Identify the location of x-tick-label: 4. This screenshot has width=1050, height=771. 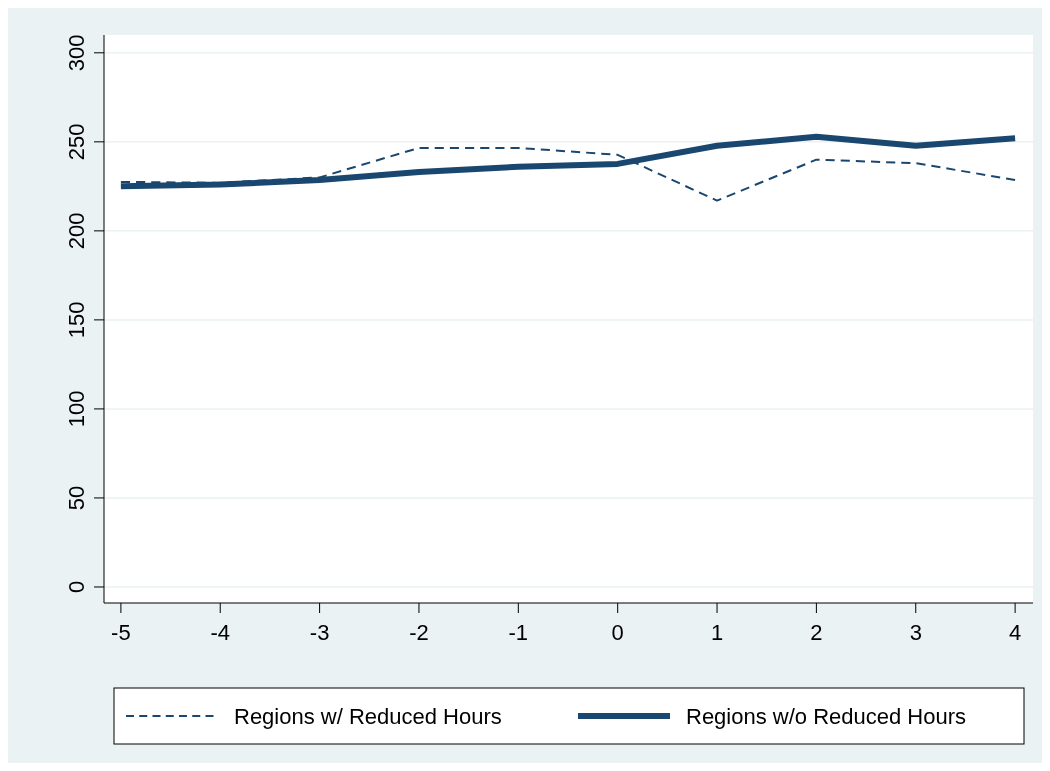
(1015, 632).